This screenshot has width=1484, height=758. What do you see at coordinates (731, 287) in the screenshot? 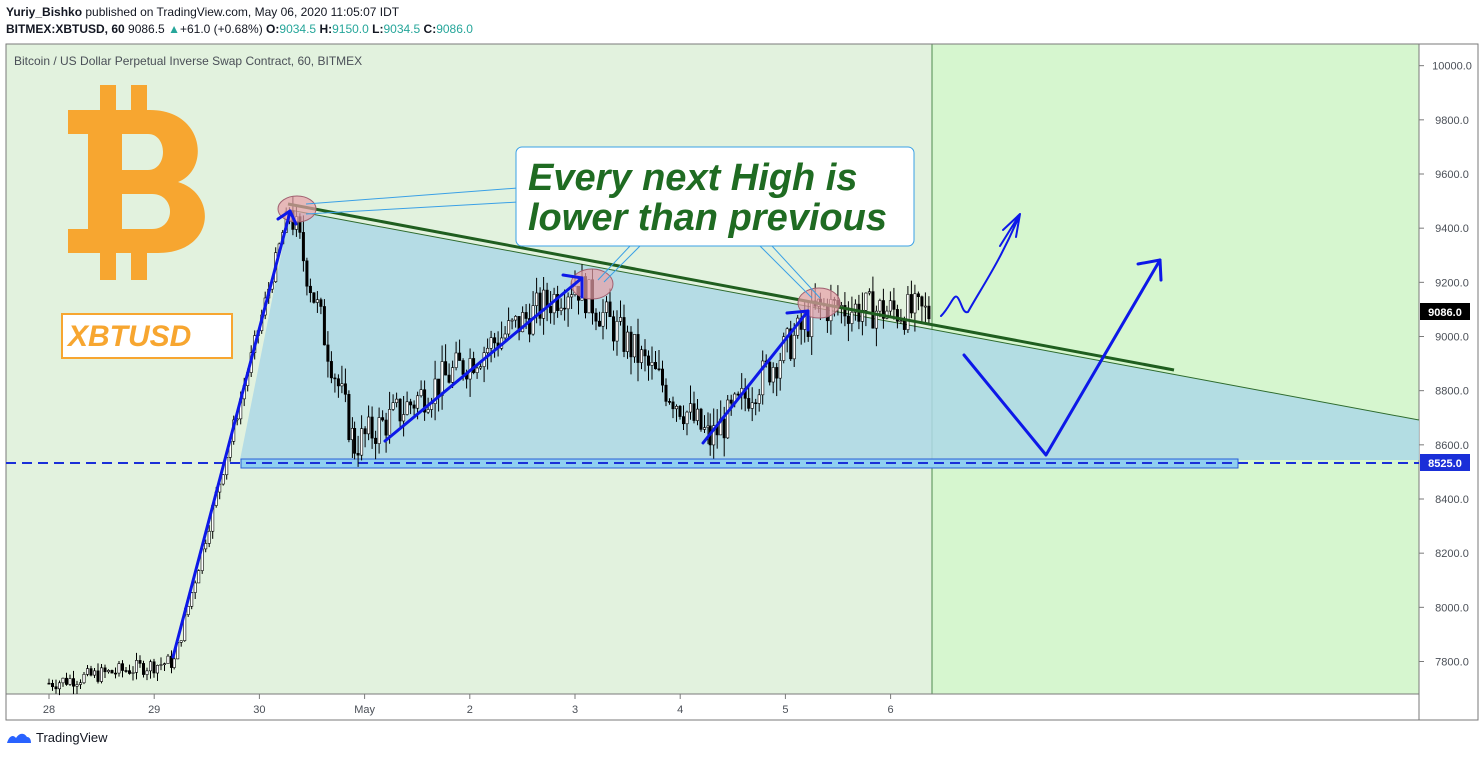
I see `descending-trendline` at bounding box center [731, 287].